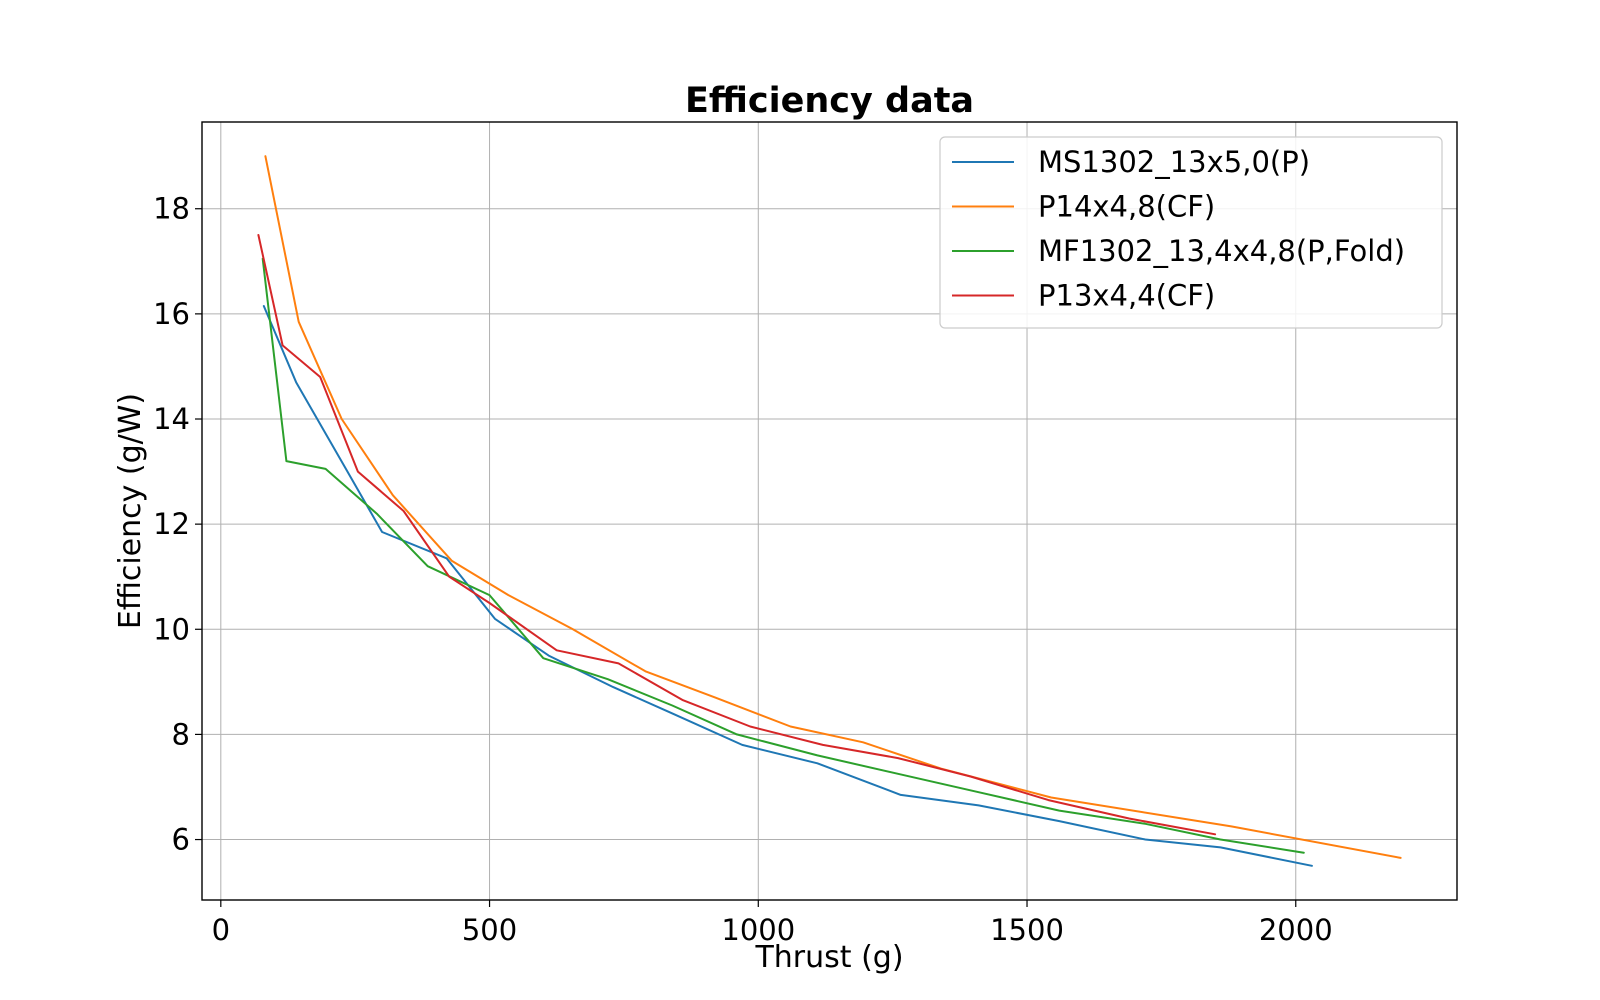 The image size is (1600, 1000). What do you see at coordinates (181, 840) in the screenshot?
I see `y-tick-label: 6` at bounding box center [181, 840].